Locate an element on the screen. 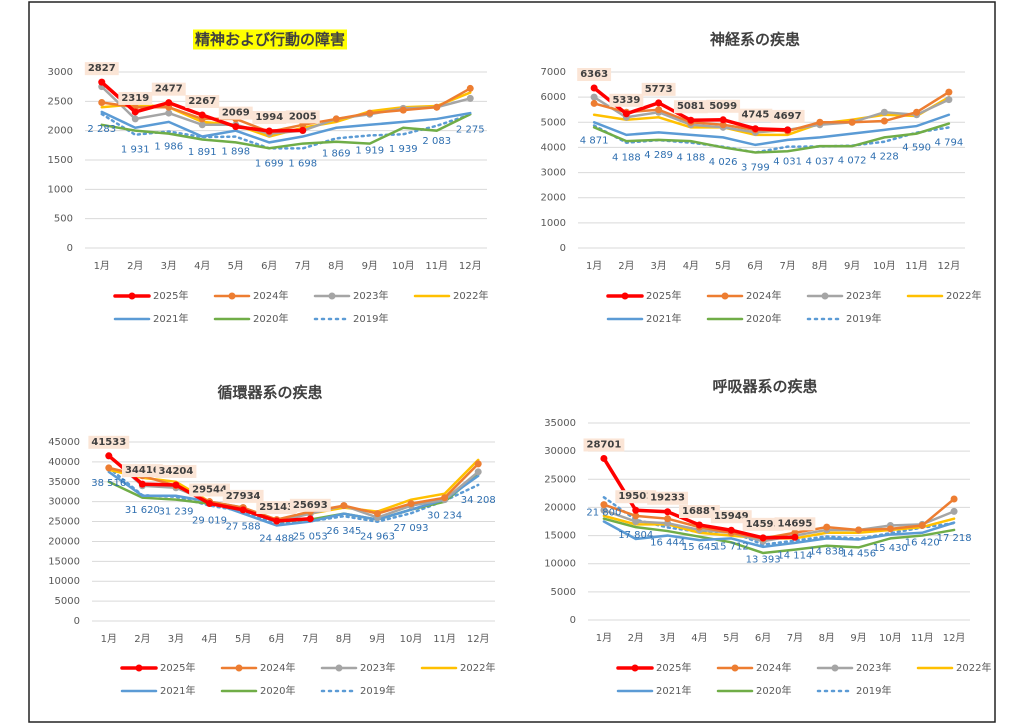 The width and height of the screenshot is (1024, 724). y-tick-label: 35000 is located at coordinates (560, 423).